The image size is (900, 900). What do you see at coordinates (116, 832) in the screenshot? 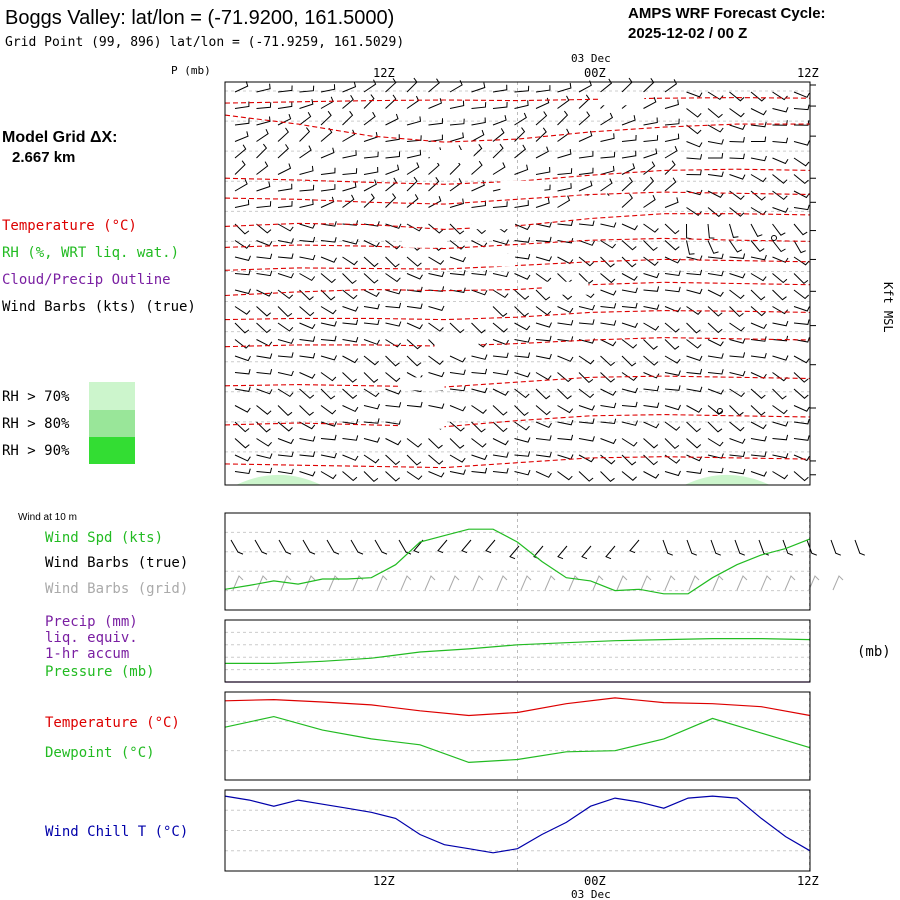
I see `wind-chill-legend: Wind Chill T (°C)` at bounding box center [116, 832].